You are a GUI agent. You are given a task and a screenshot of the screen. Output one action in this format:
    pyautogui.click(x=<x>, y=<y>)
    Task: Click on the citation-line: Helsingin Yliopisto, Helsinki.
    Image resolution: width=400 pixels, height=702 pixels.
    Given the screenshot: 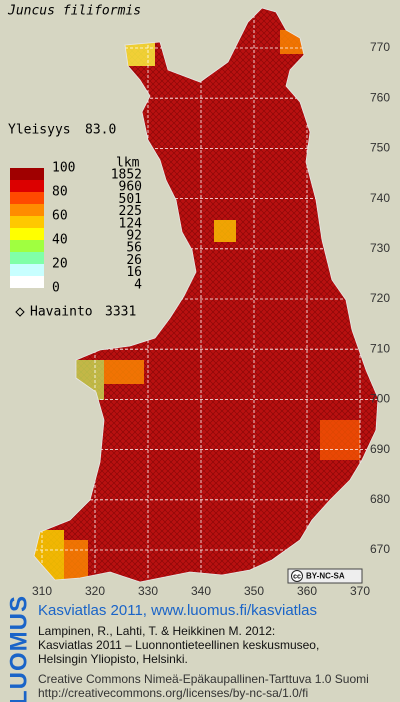 What is the action you would take?
    pyautogui.click(x=113, y=659)
    